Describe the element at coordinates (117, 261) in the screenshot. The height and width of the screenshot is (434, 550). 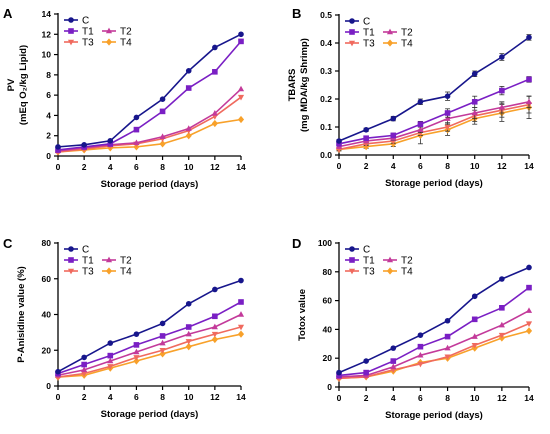
I see `legend-item-t2: T2` at that location.